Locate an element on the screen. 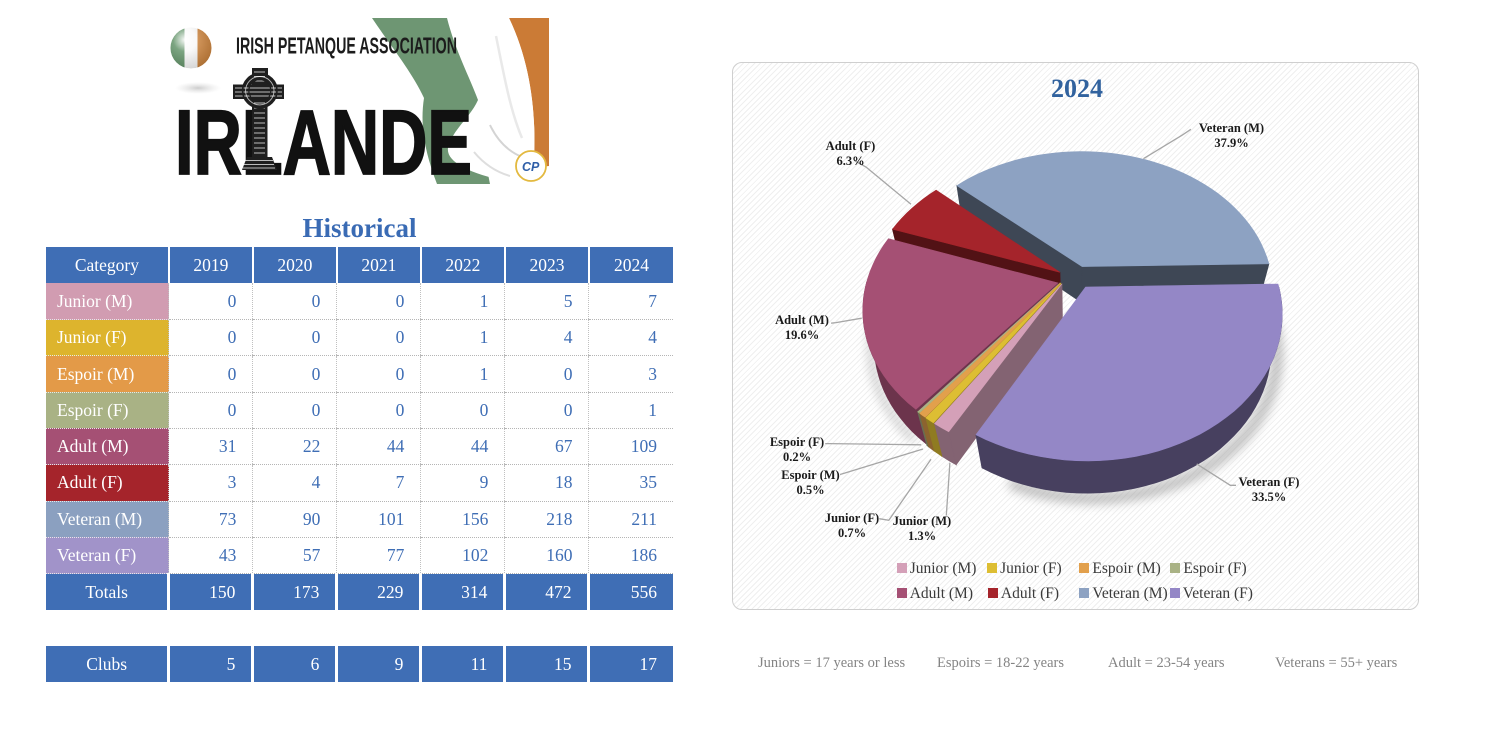  svg-text: CP is located at coordinates (531, 167).